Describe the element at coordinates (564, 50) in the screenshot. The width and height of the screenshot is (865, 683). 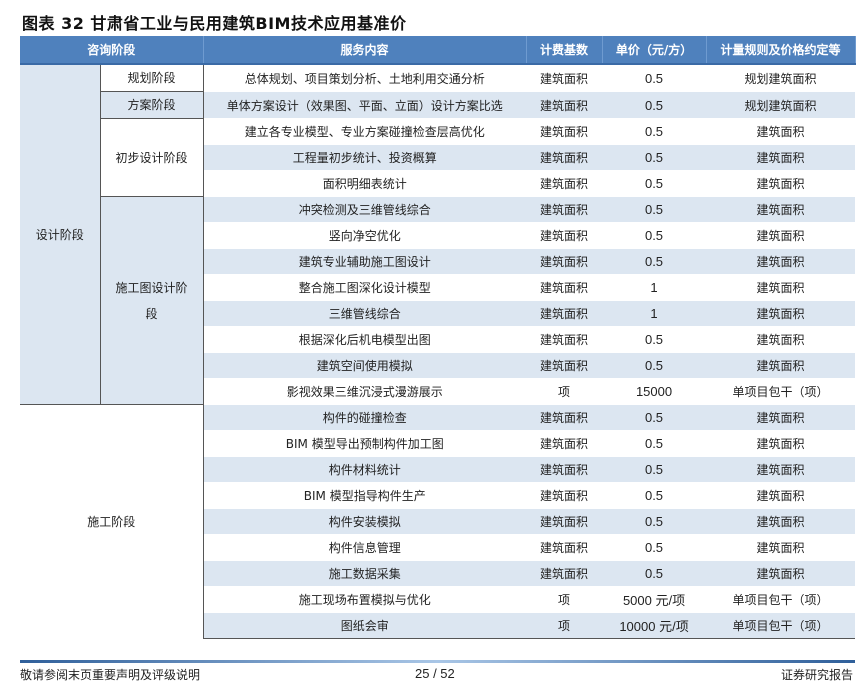
I see `header-basis: 计费基数` at that location.